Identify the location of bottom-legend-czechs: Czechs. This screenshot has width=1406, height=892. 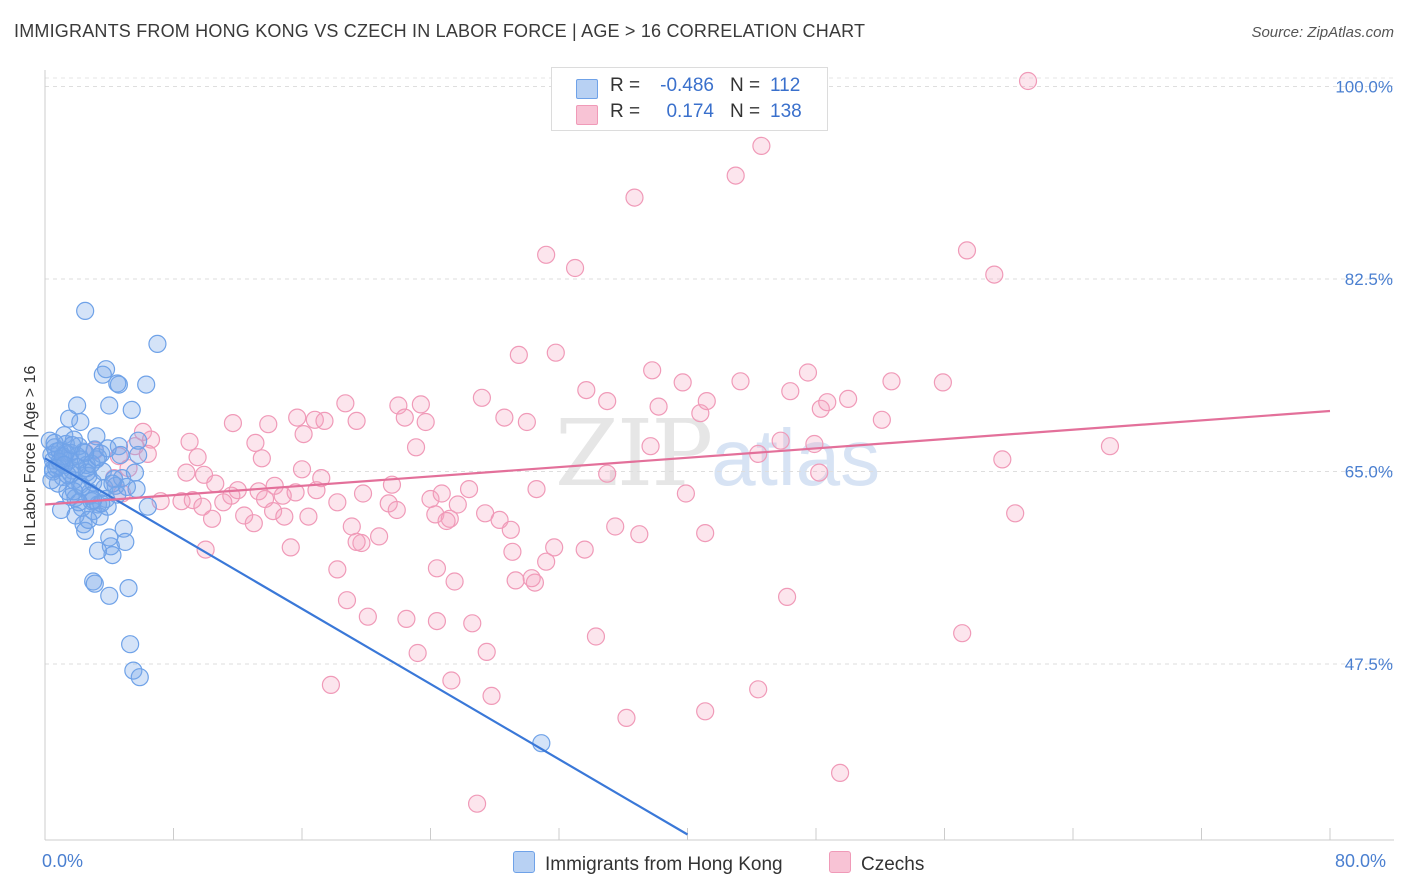
(876, 863).